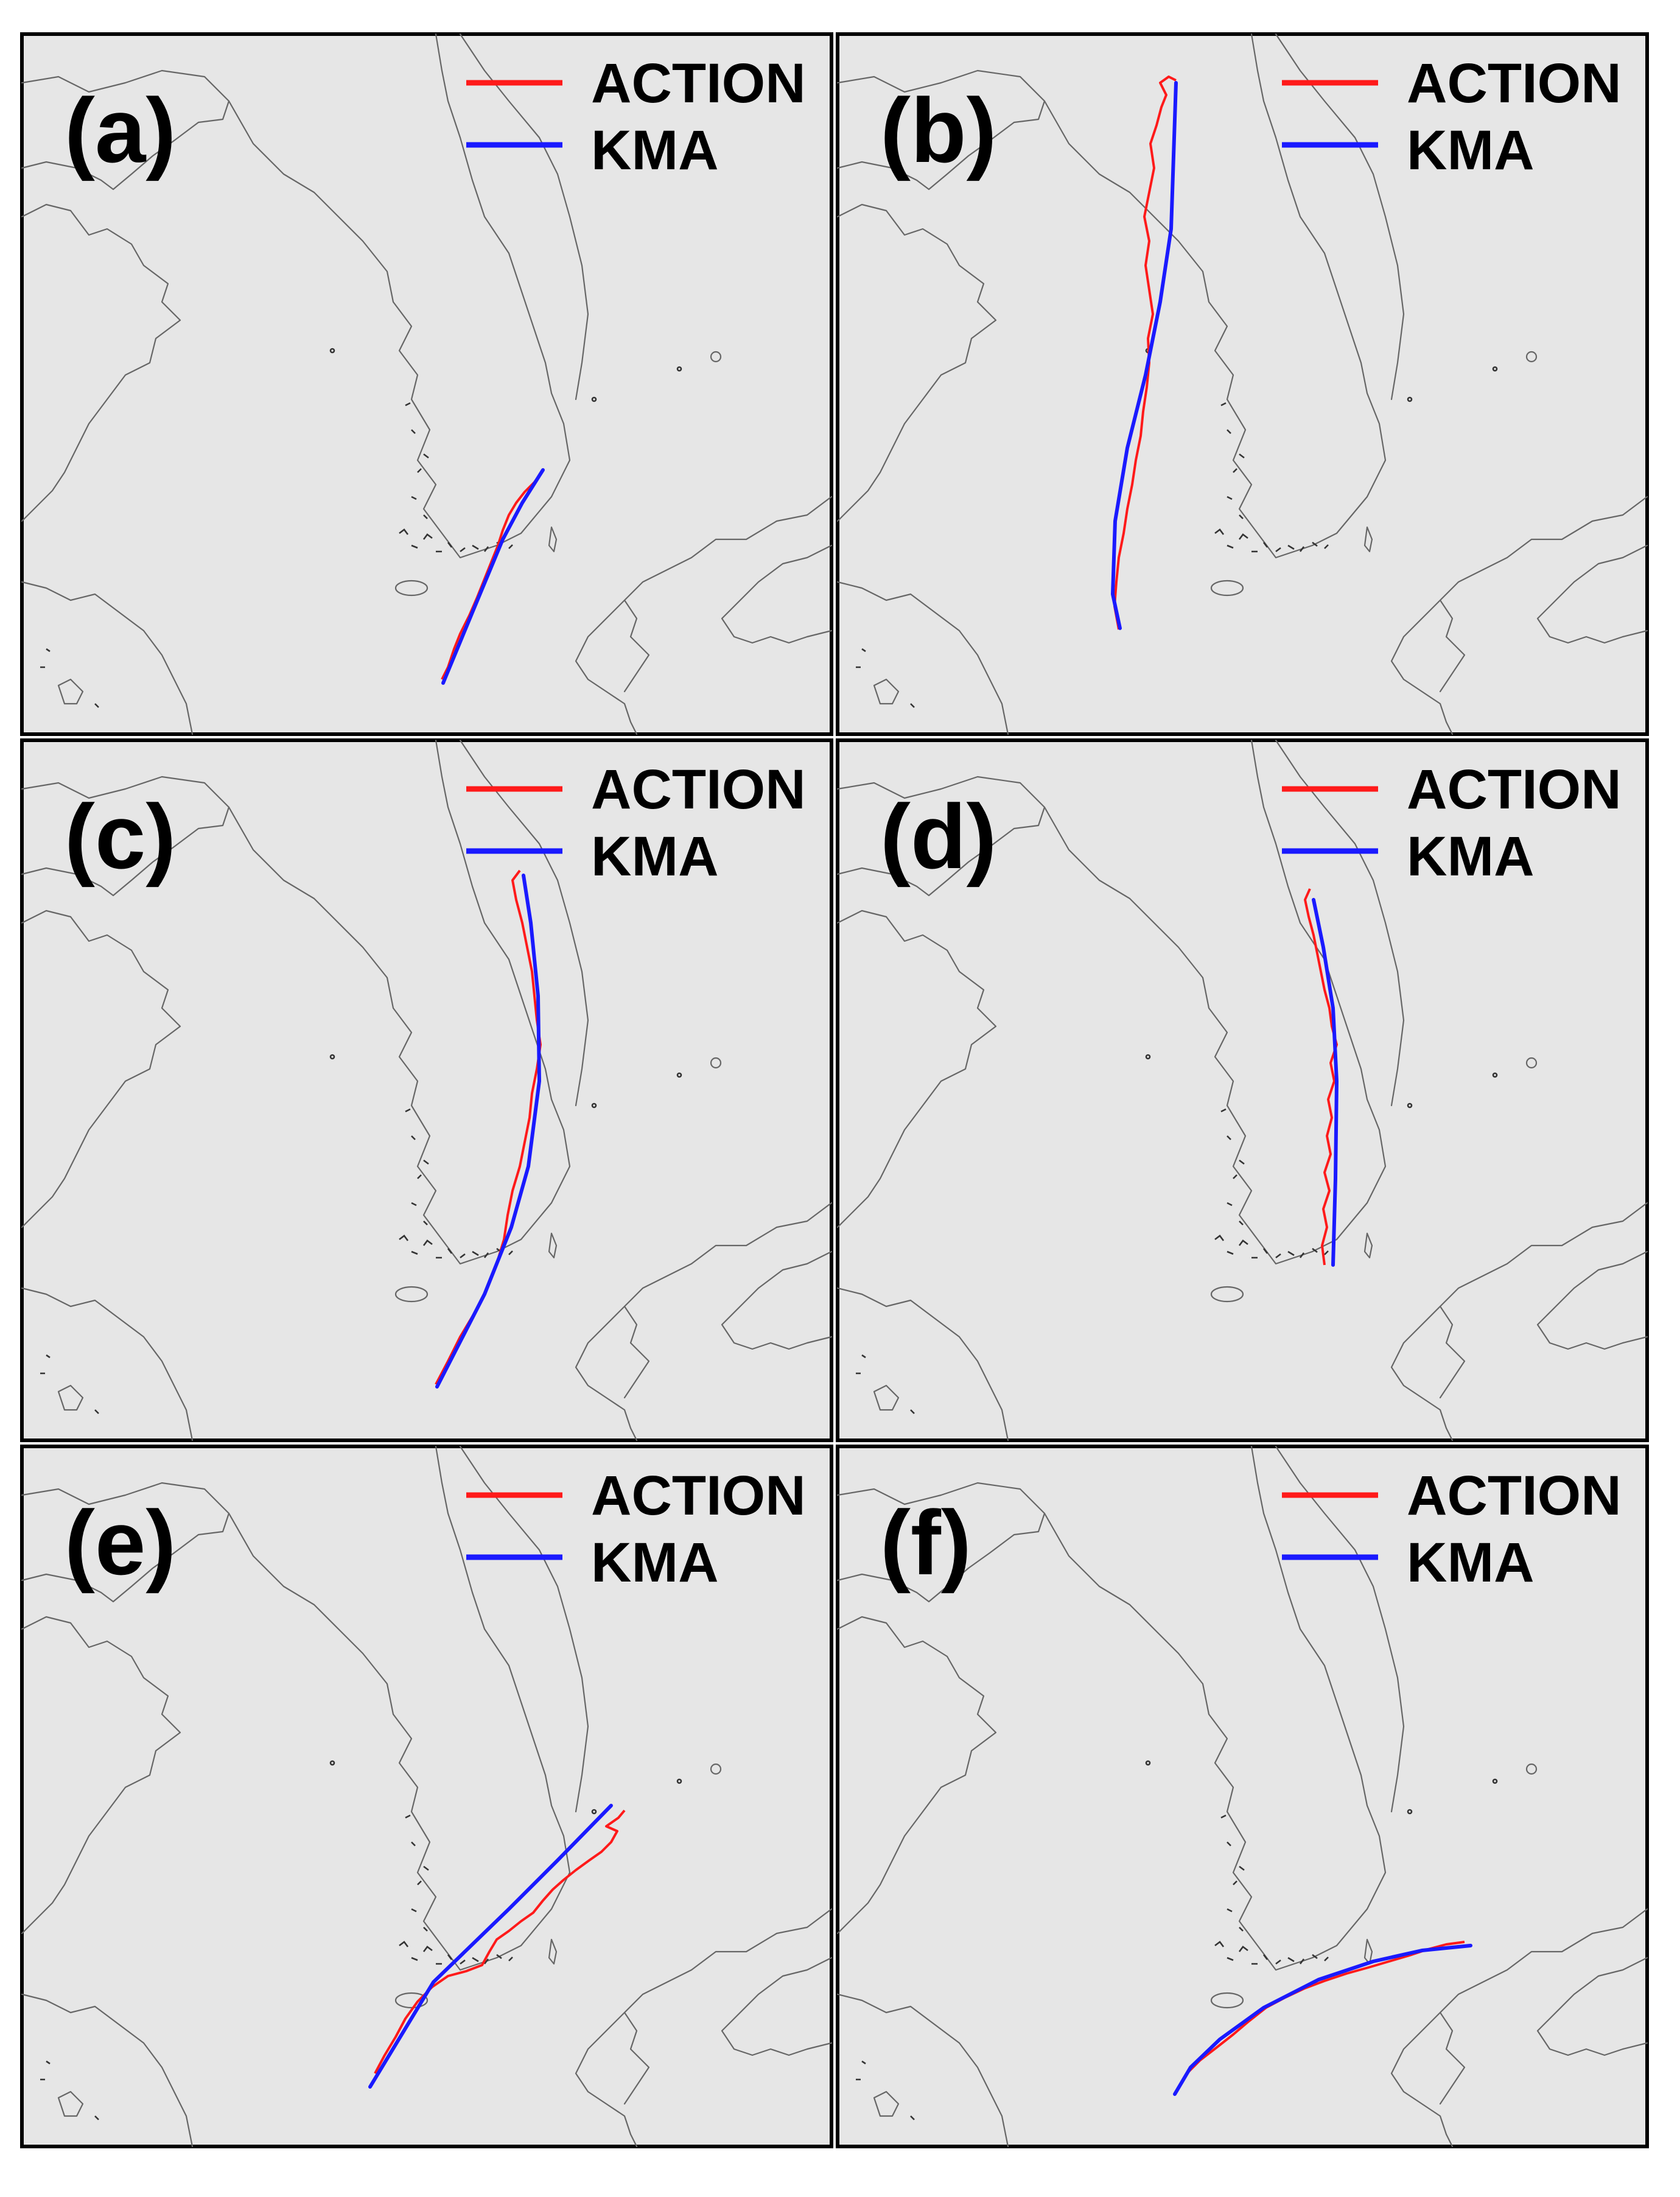  What do you see at coordinates (1323, 2020) in the screenshot?
I see `panel-f-kma-track` at bounding box center [1323, 2020].